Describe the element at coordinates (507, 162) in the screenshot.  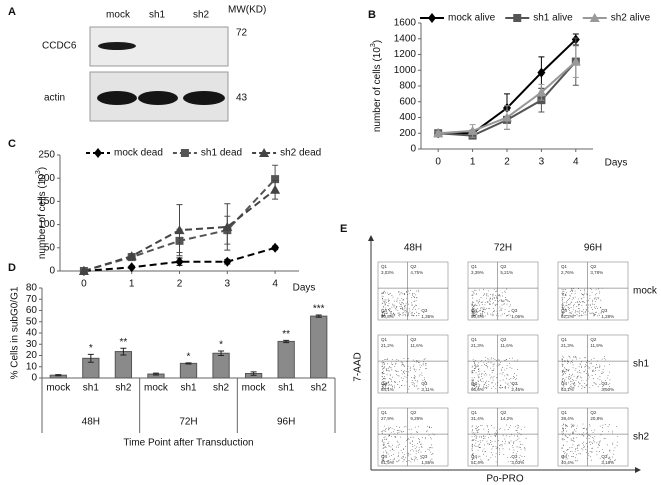
I see `x-tick-label: 2` at that location.